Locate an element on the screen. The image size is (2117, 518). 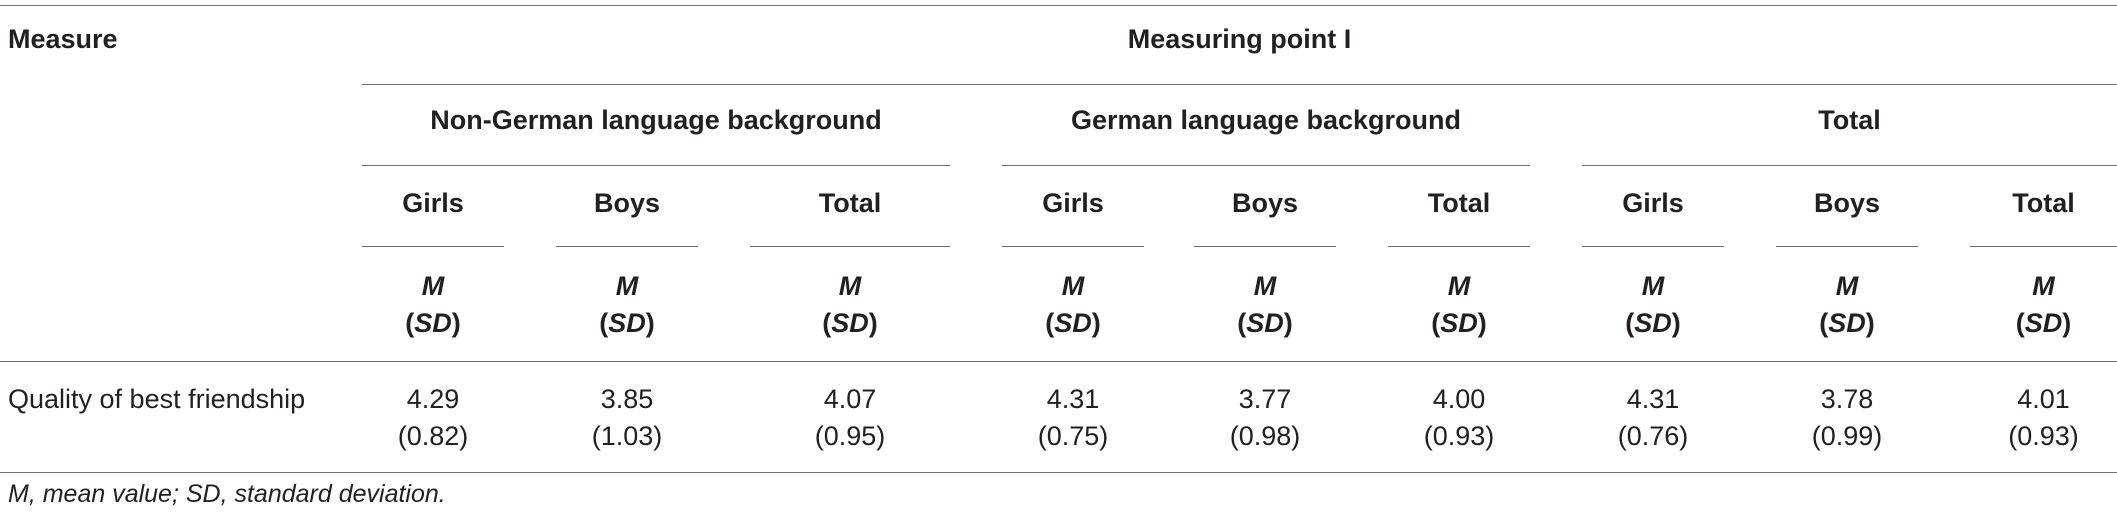
measuring-point-underline is located at coordinates (1239, 84).